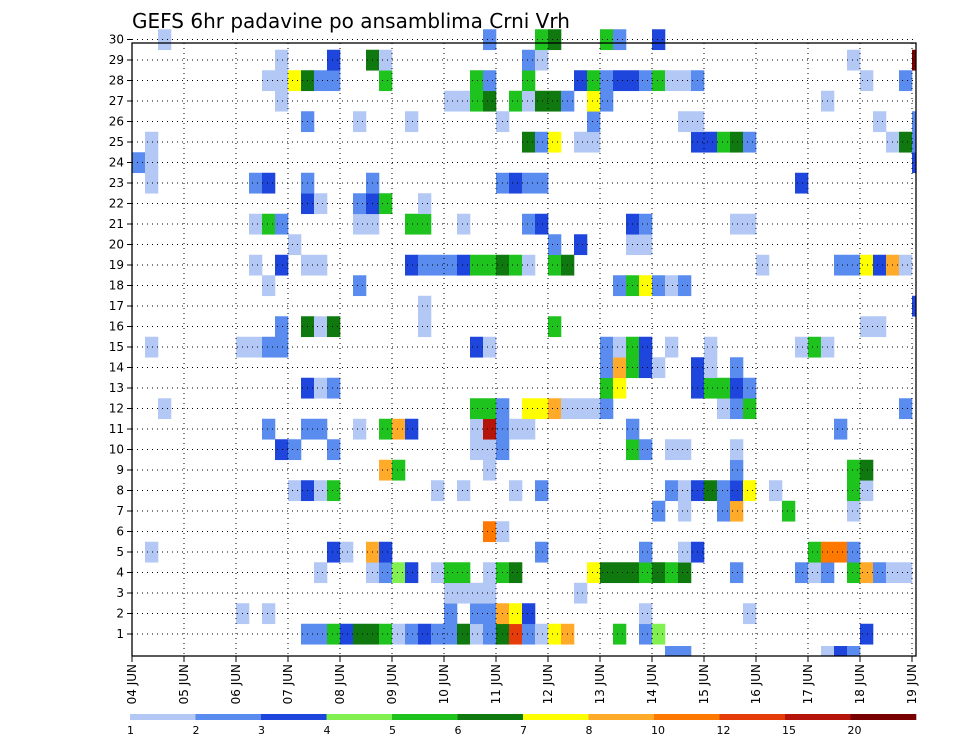  I want to click on x-tick-label: 04 JUN, so click(132, 684).